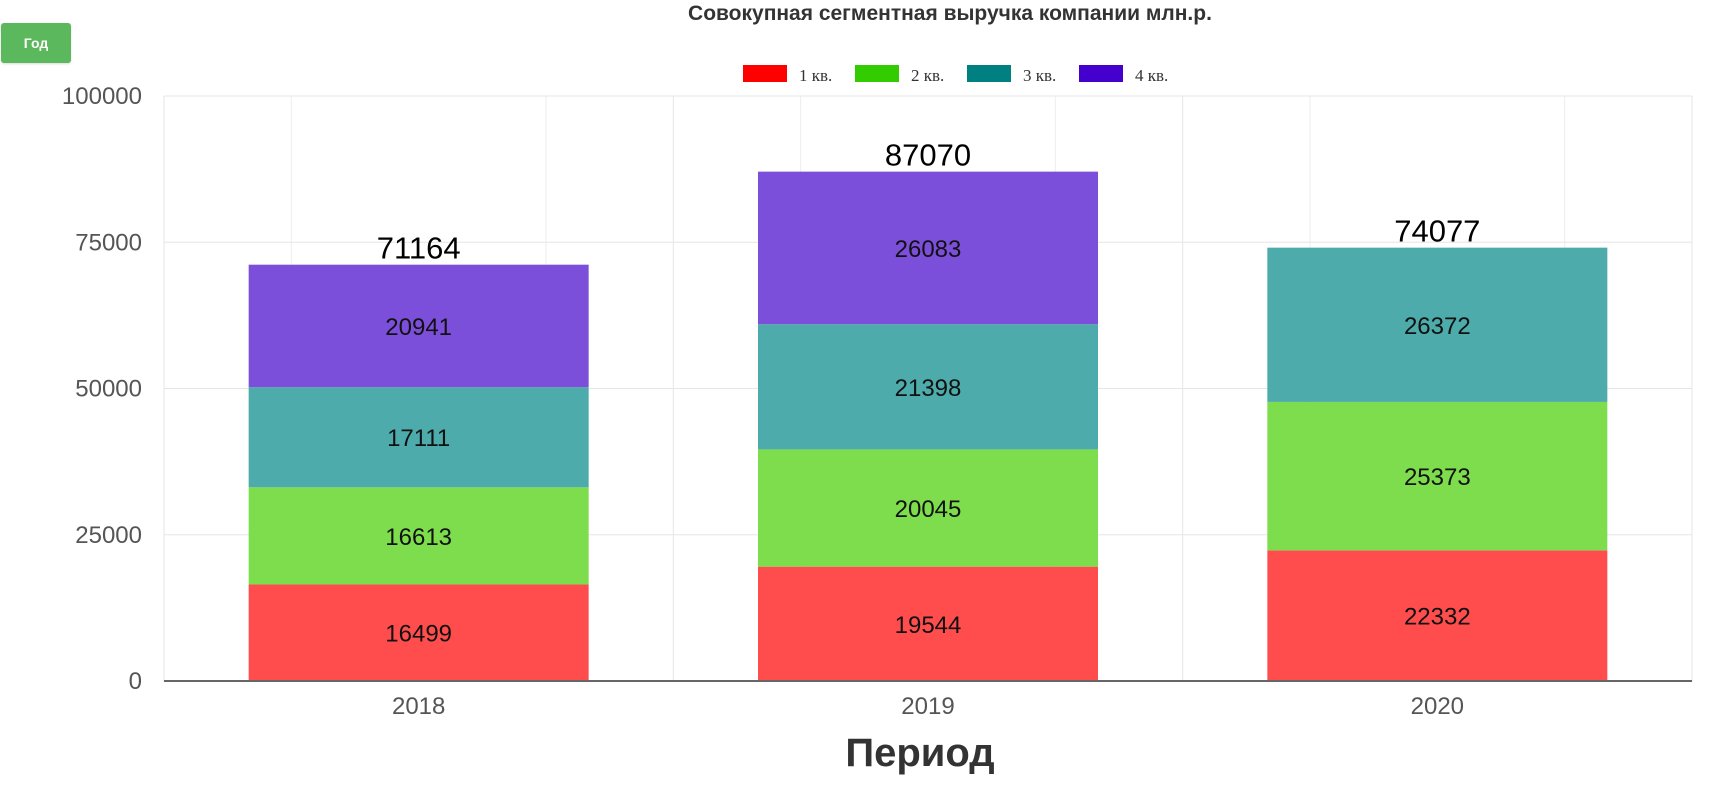 The width and height of the screenshot is (1735, 790). I want to click on bar-value-label: 22332, so click(1437, 617).